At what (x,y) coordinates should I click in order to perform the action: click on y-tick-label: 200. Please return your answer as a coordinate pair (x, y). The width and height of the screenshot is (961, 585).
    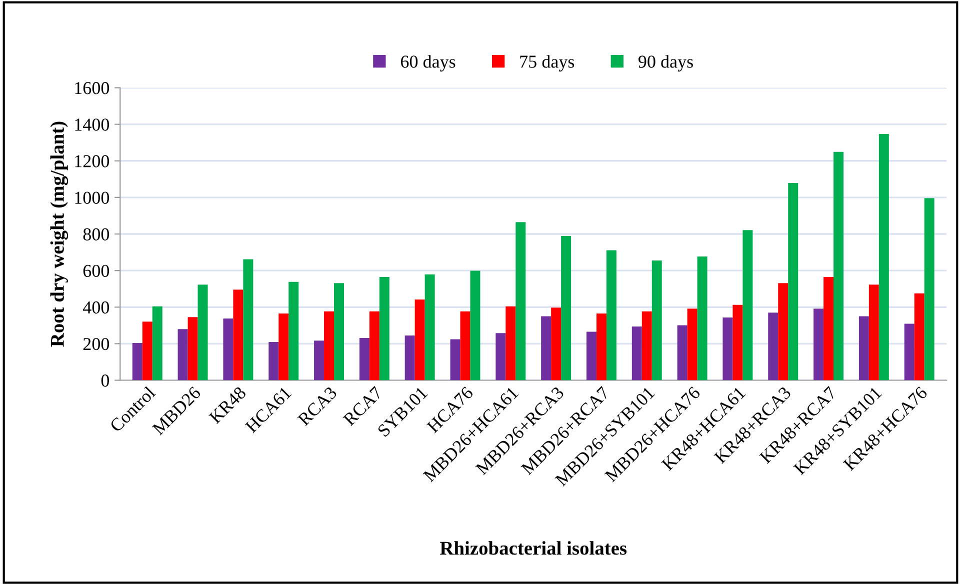
    Looking at the image, I should click on (96, 344).